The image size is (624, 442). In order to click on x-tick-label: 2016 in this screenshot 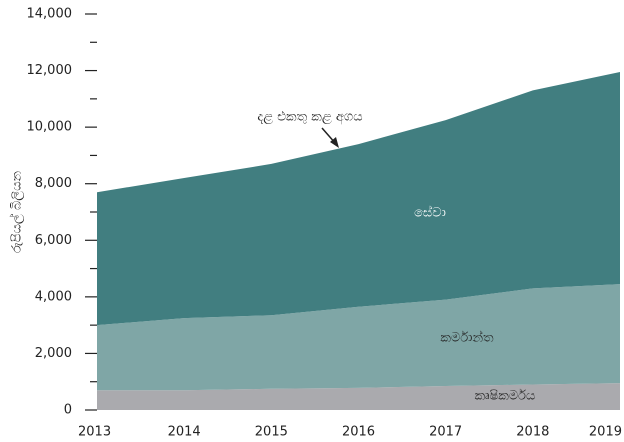, I will do `click(358, 432)`.